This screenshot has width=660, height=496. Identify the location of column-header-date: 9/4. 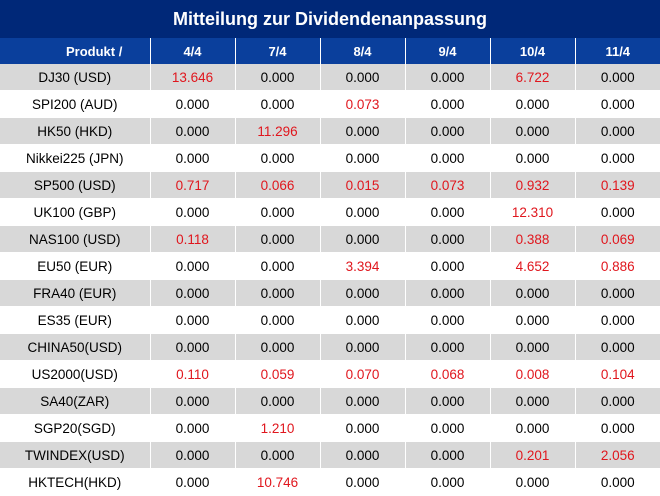
(448, 51).